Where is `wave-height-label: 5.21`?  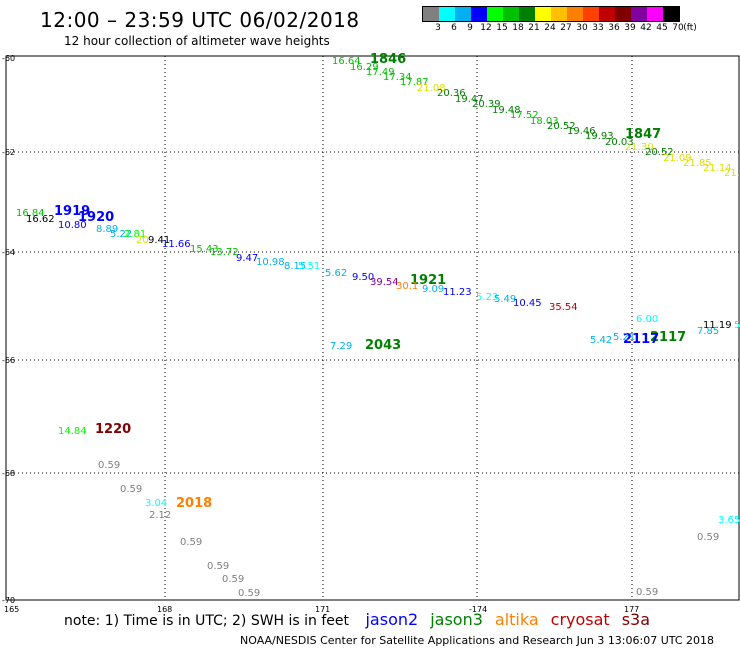
wave-height-label: 5.21 is located at coordinates (624, 337).